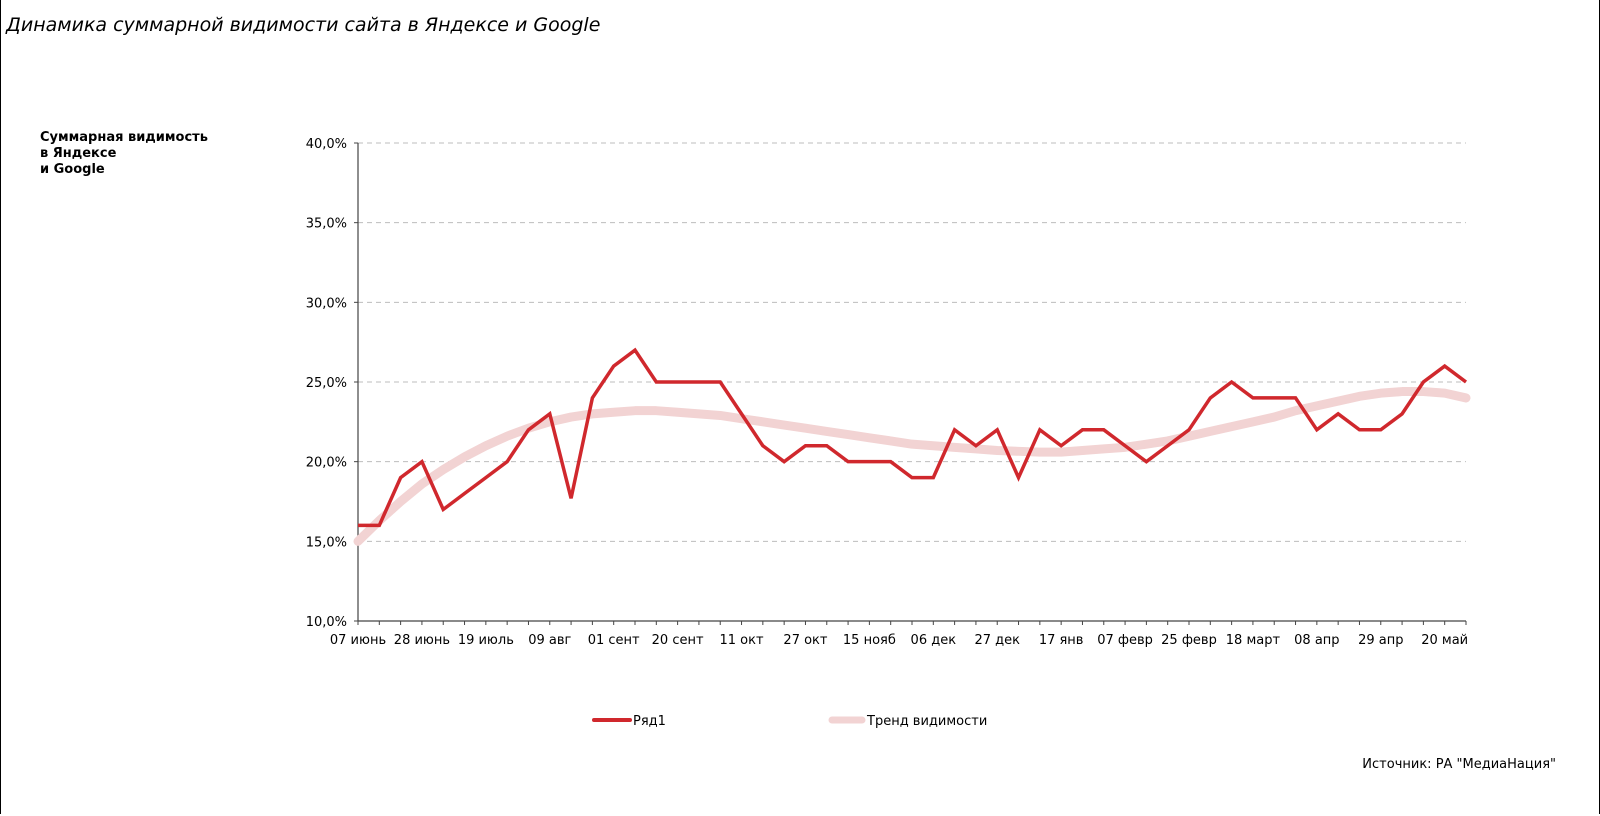 This screenshot has width=1600, height=816. I want to click on y-tick-label: 10,0%, so click(326, 622).